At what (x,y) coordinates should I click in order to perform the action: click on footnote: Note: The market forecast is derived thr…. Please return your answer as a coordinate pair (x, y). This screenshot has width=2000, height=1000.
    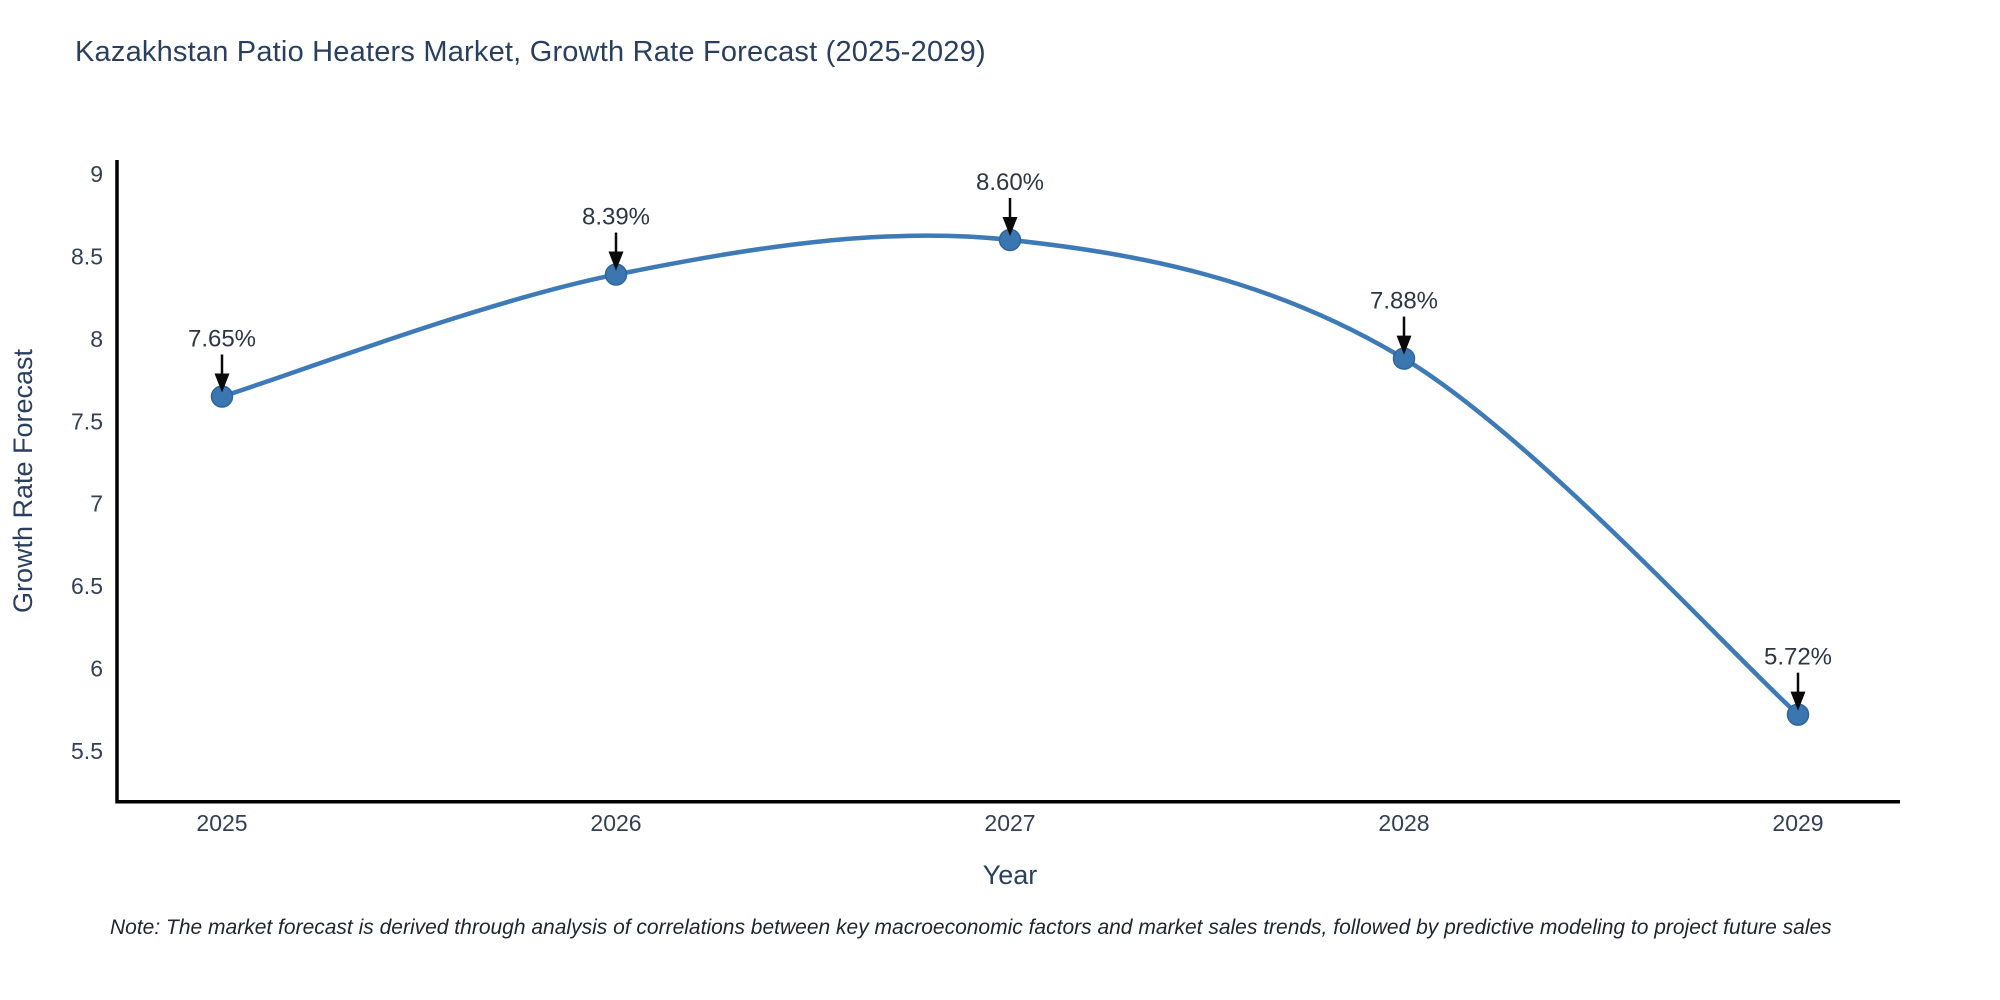
    Looking at the image, I should click on (971, 927).